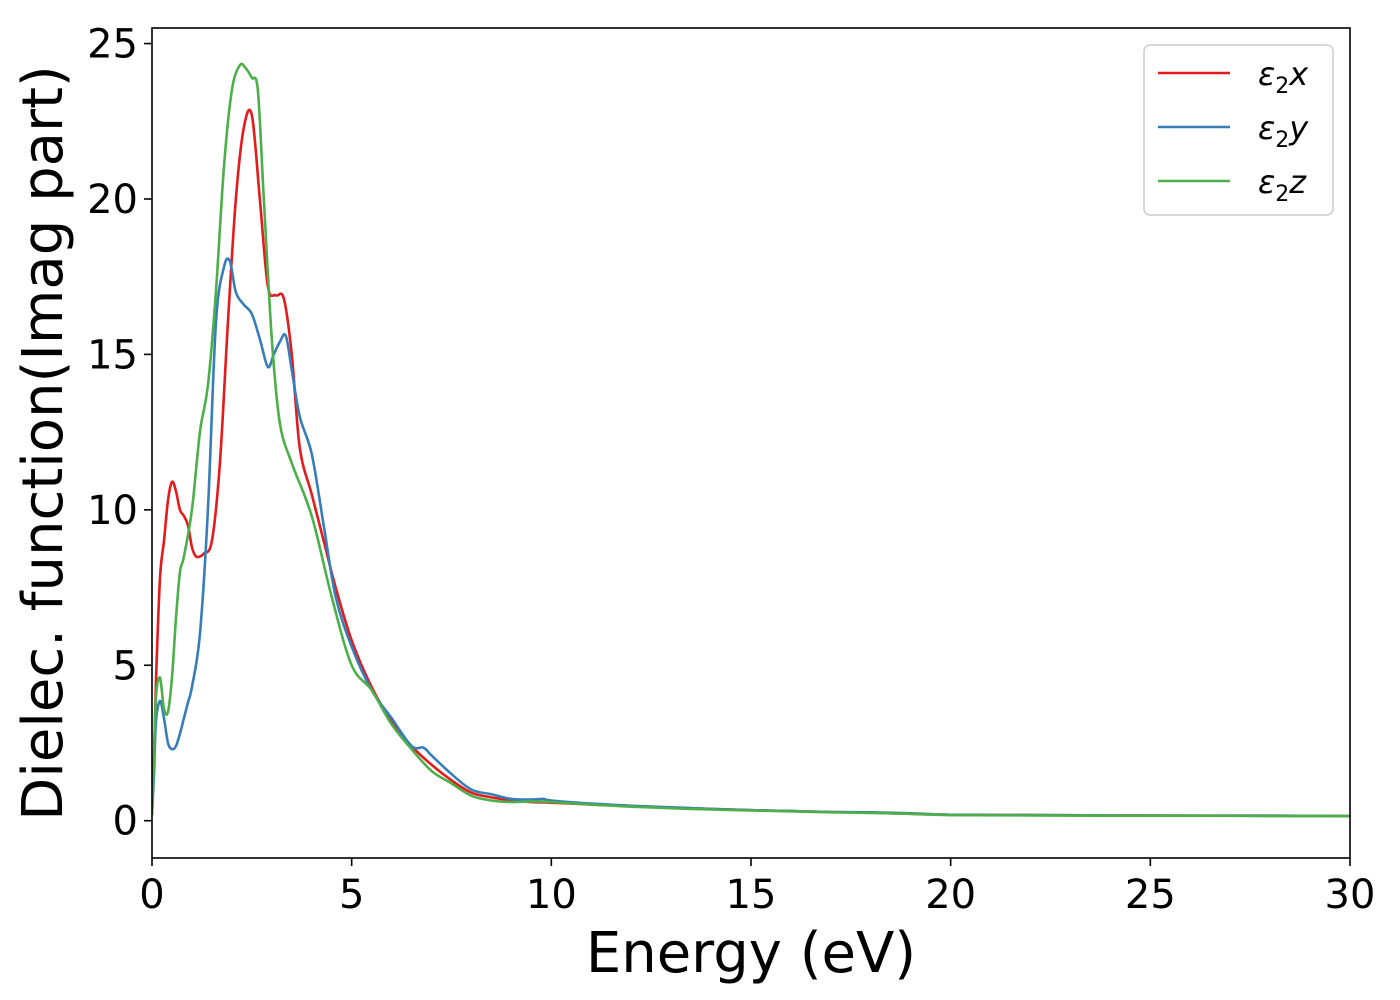 This screenshot has height=1000, width=1400. Describe the element at coordinates (112, 200) in the screenshot. I see `y-tick-label: 20` at that location.